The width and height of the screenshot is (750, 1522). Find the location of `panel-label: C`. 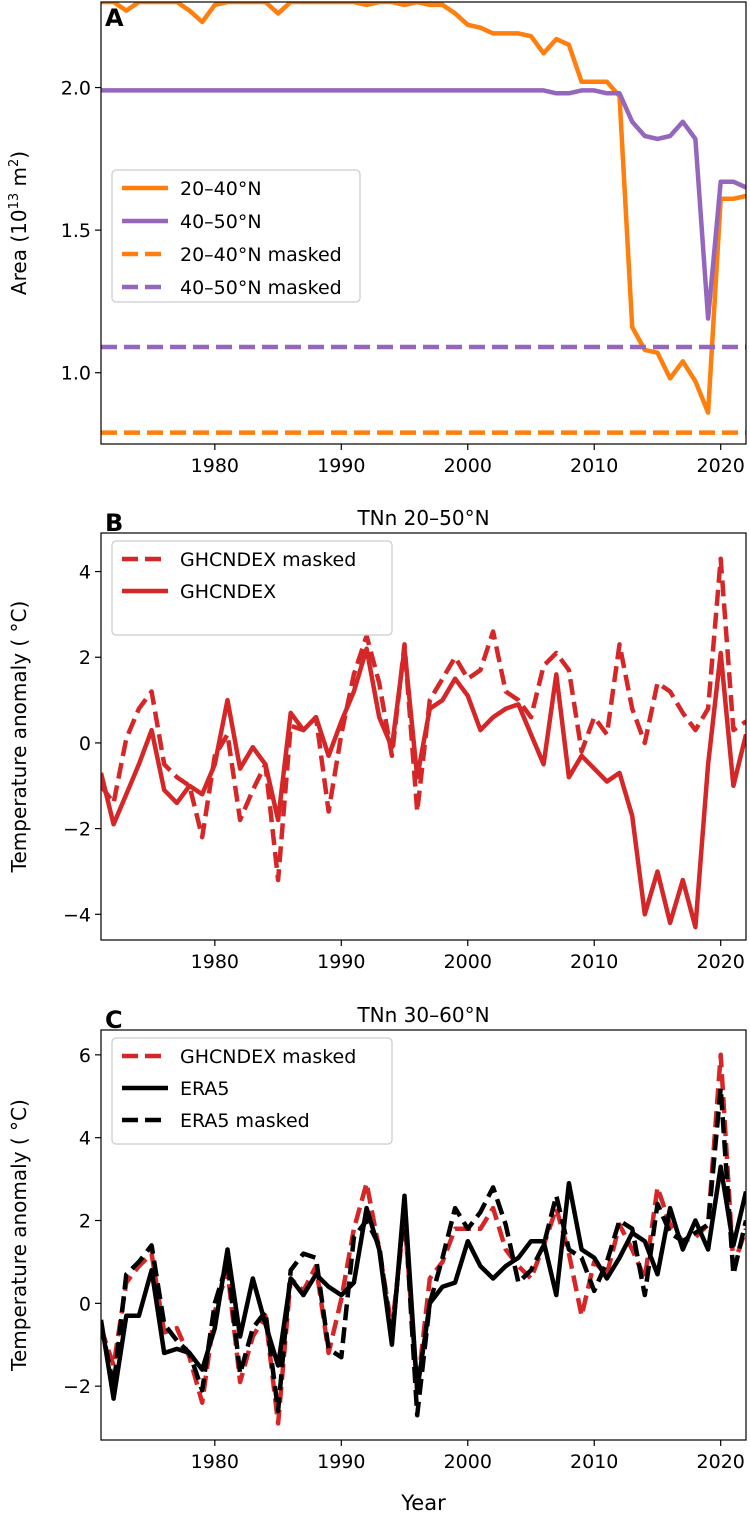

panel-label: C is located at coordinates (114, 1020).